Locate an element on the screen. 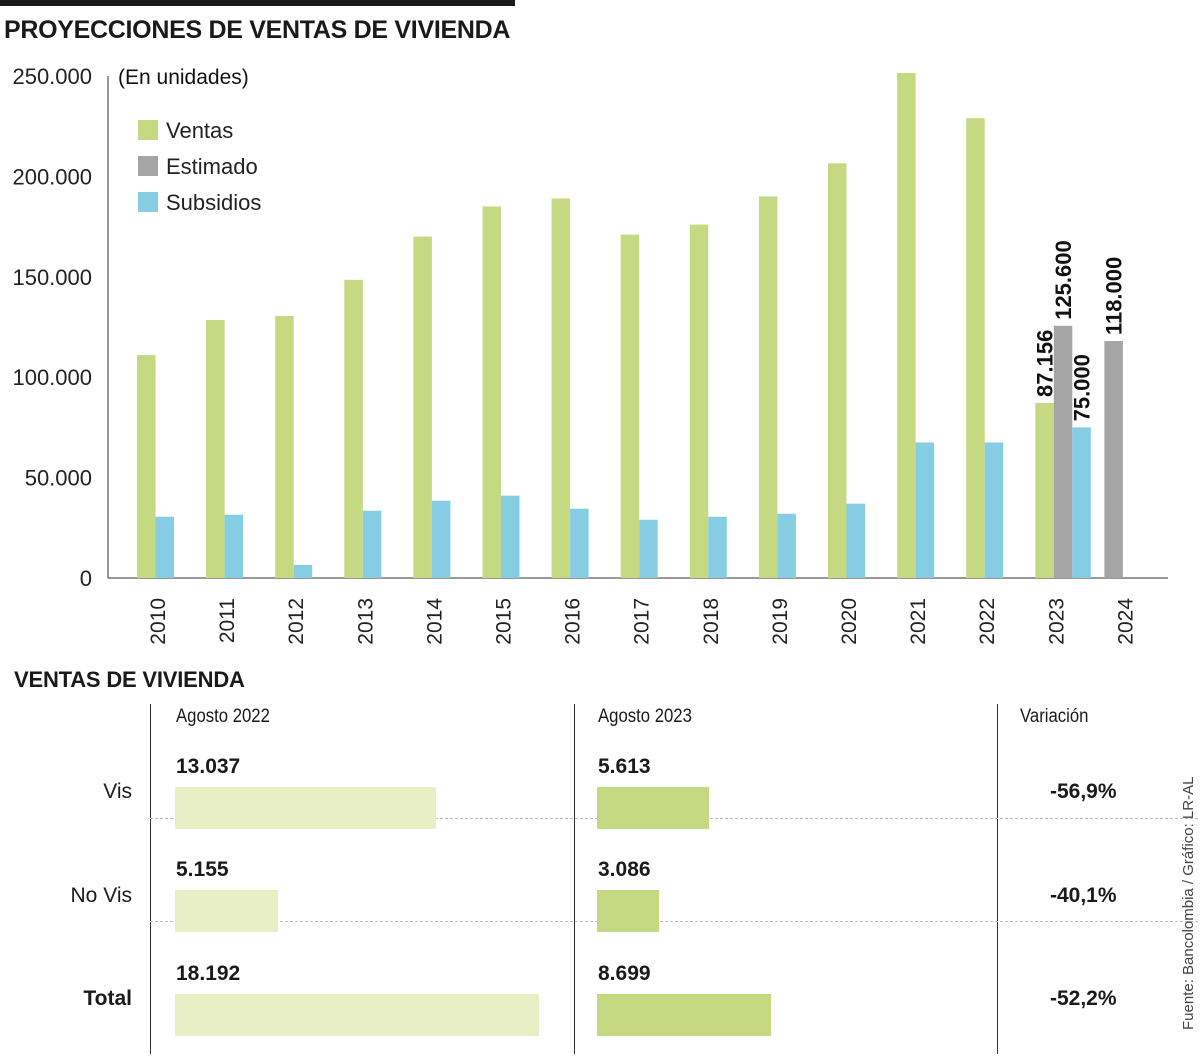 This screenshot has height=1057, width=1200. bar-total-2023 is located at coordinates (684, 1015).